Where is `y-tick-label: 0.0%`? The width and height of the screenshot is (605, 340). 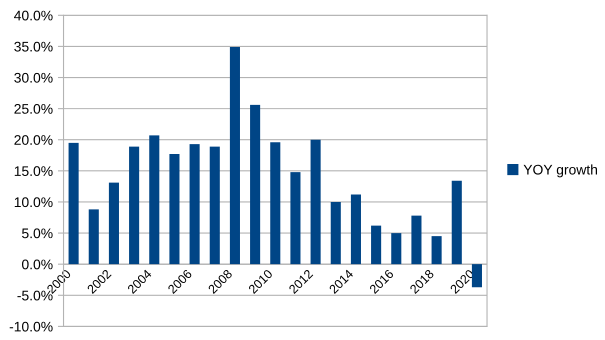 y-tick-label: 0.0% is located at coordinates (37, 265).